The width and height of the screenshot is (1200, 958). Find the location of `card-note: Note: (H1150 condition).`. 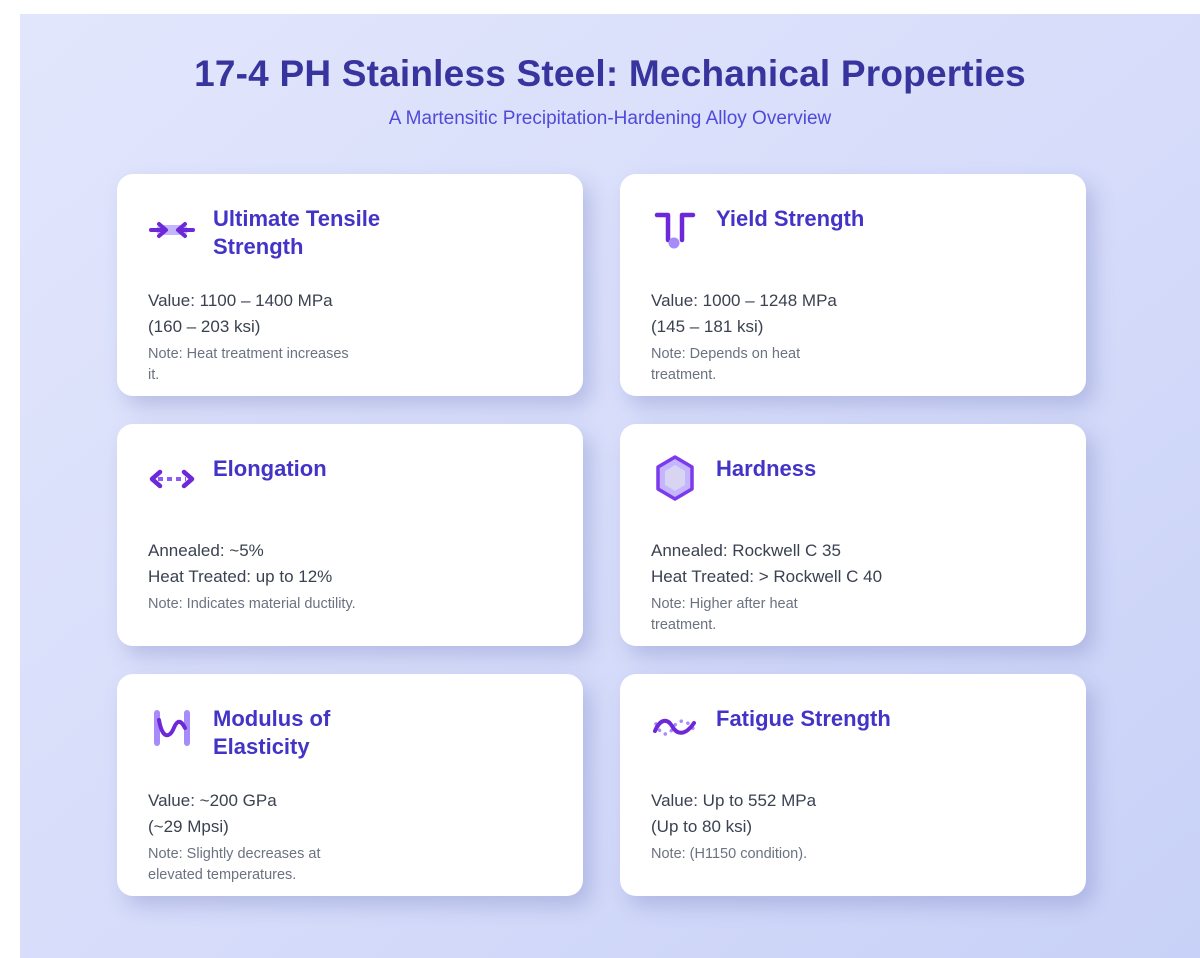

card-note: Note: (H1150 condition). is located at coordinates (729, 854).